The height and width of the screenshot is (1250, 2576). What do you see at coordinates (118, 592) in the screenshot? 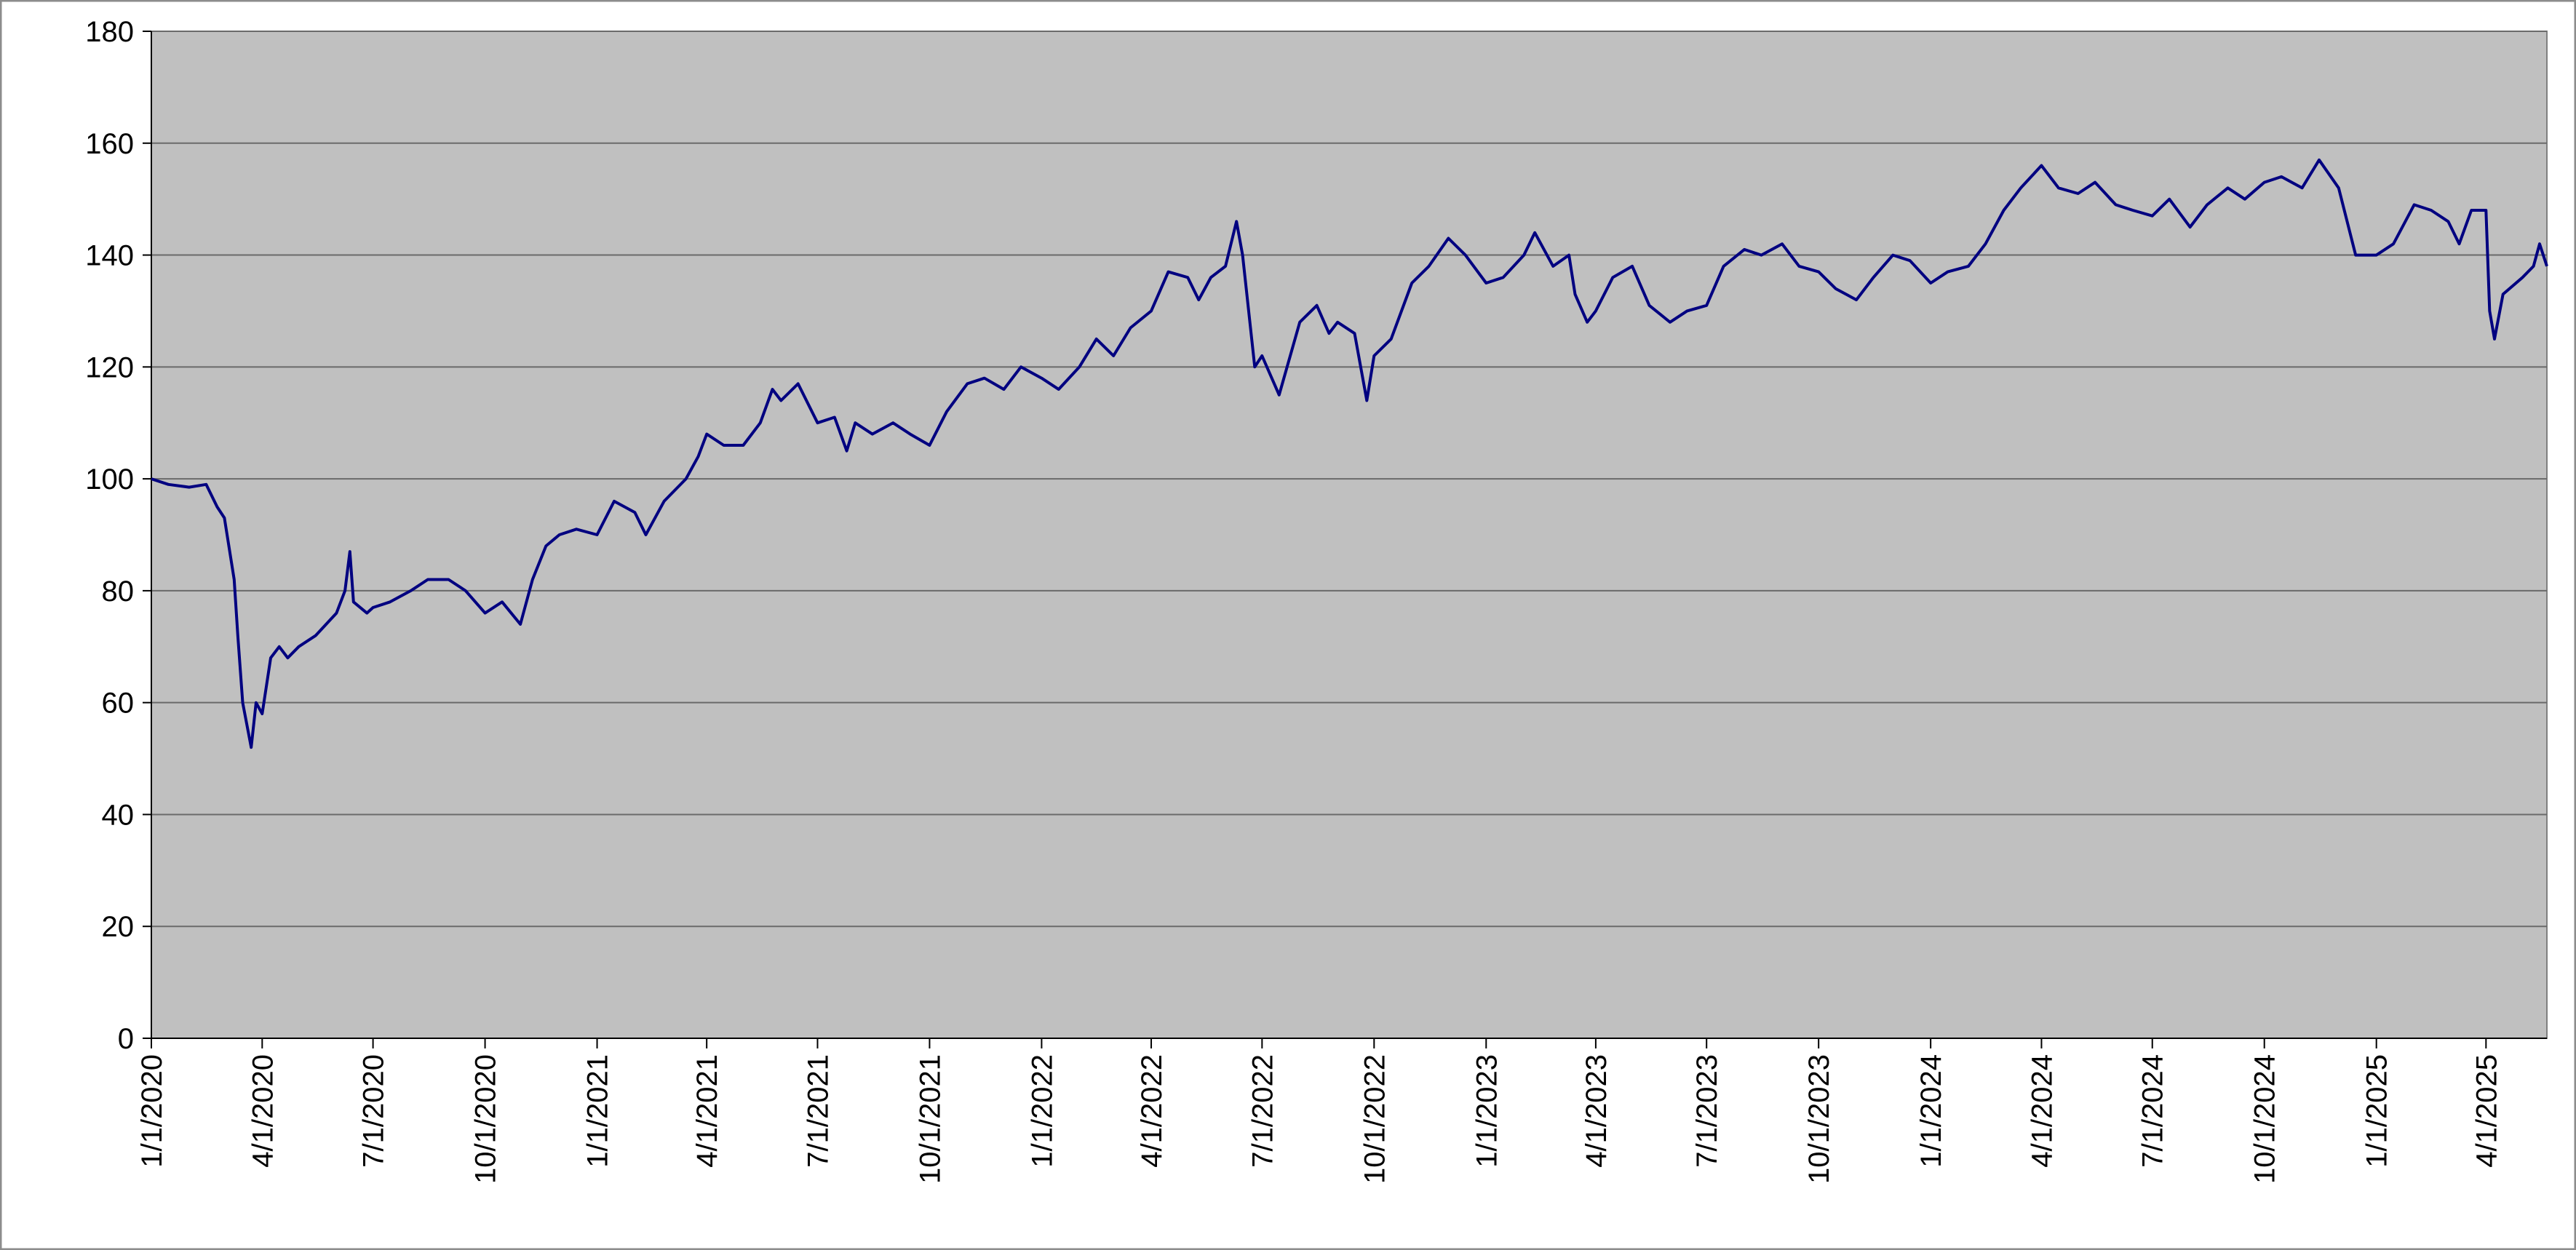
I see `y-tick-label: 80` at bounding box center [118, 592].